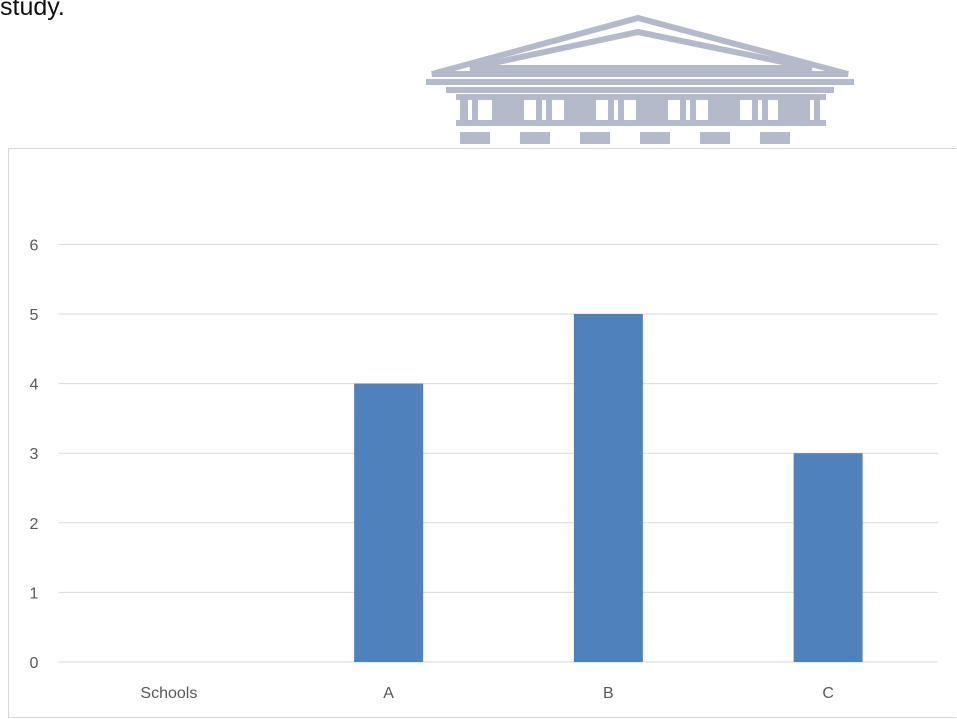 The height and width of the screenshot is (719, 957). What do you see at coordinates (828, 557) in the screenshot?
I see `bar-c` at bounding box center [828, 557].